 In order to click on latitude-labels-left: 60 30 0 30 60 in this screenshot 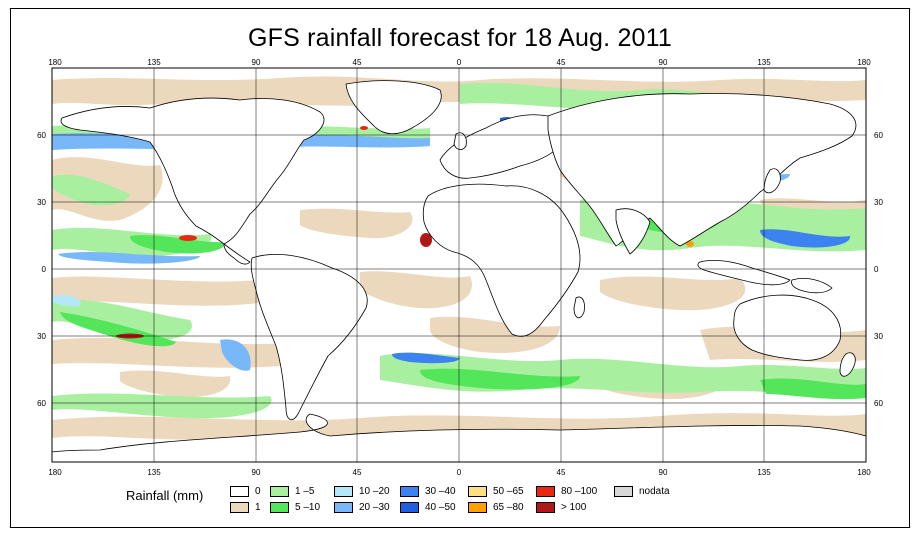, I will do `click(41, 269)`.